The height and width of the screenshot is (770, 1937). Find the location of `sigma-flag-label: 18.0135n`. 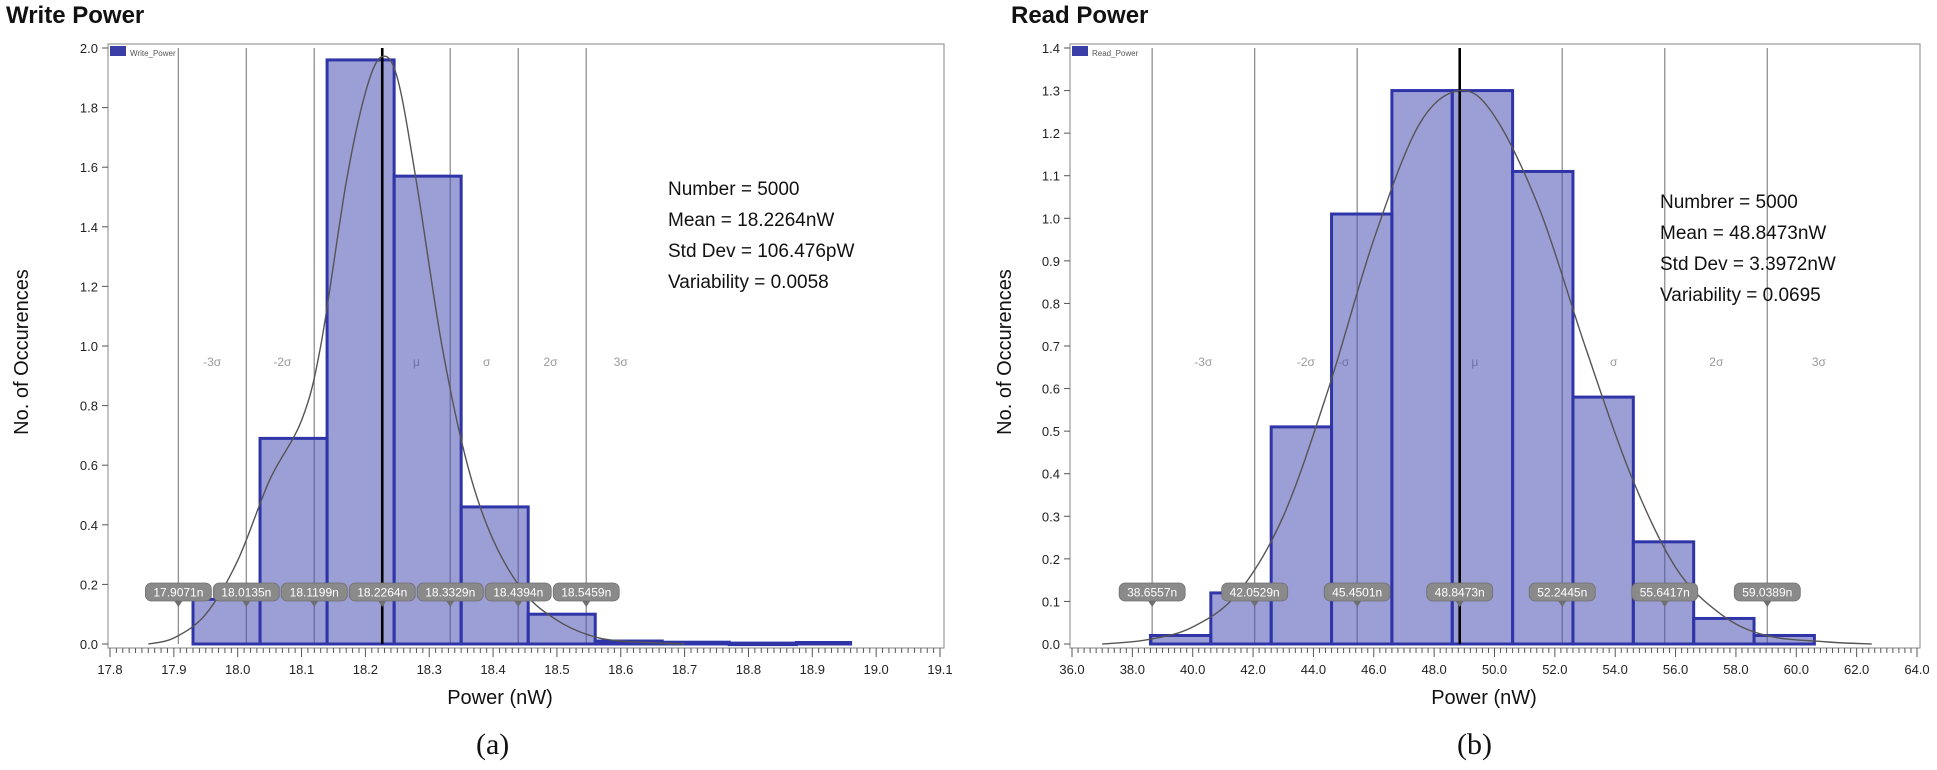

sigma-flag-label: 18.0135n is located at coordinates (246, 593).